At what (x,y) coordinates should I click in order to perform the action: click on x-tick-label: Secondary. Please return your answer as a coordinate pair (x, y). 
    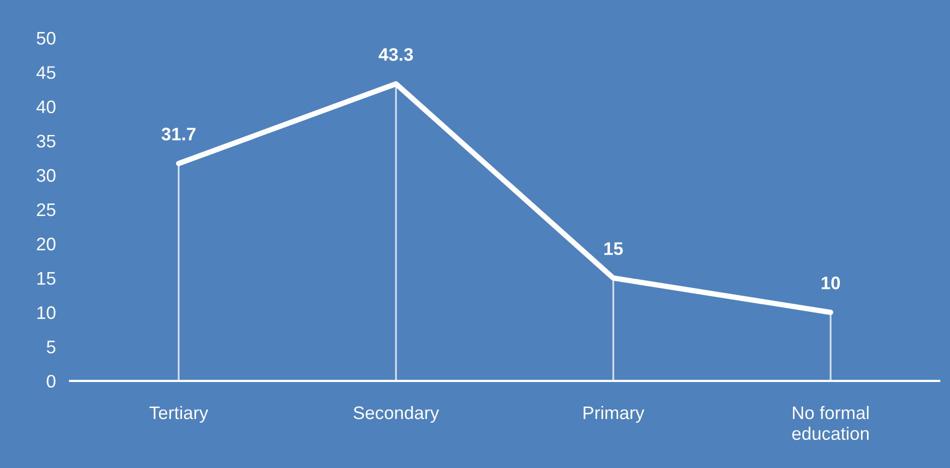
    Looking at the image, I should click on (397, 414).